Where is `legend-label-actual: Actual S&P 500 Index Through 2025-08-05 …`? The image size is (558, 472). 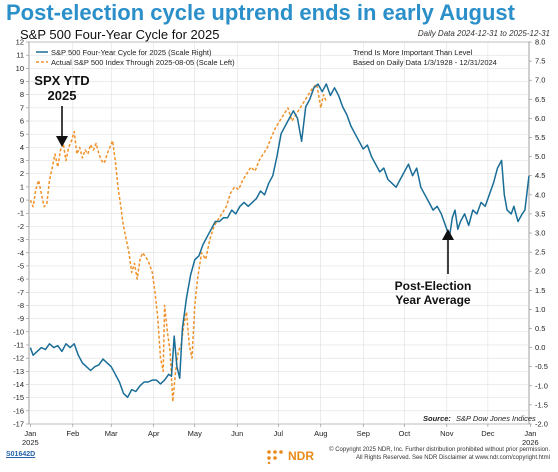 legend-label-actual: Actual S&P 500 Index Through 2025-08-05 … is located at coordinates (143, 62).